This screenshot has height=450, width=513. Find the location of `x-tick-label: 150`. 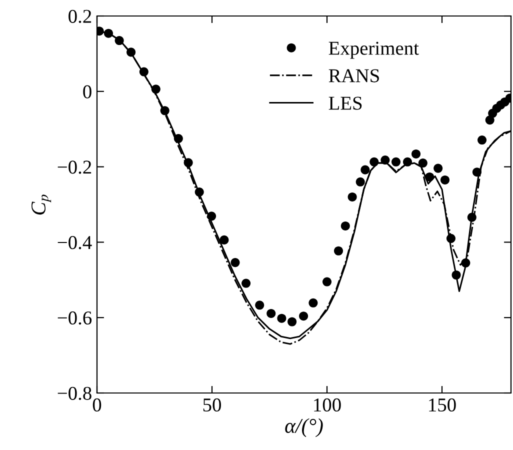

x-tick-label: 150 is located at coordinates (442, 405).